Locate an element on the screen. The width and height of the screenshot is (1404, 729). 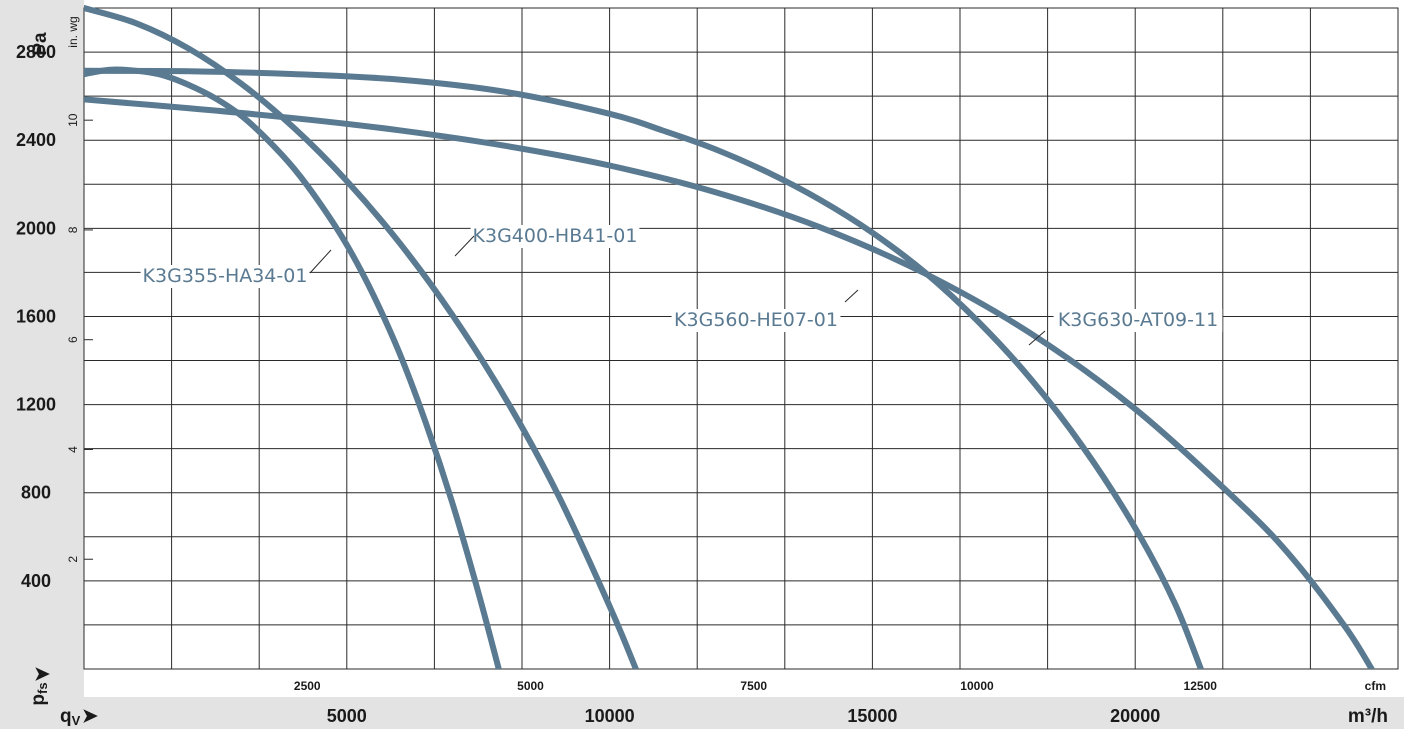
tick-label-in-wg: 8 is located at coordinates (73, 229).